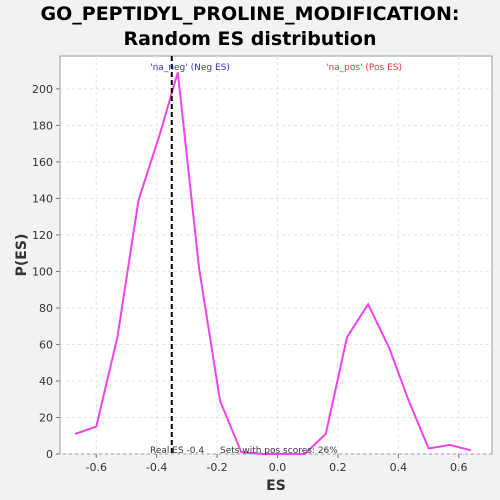 This screenshot has width=500, height=500. Describe the element at coordinates (42, 162) in the screenshot. I see `y-tick-label: 160` at that location.